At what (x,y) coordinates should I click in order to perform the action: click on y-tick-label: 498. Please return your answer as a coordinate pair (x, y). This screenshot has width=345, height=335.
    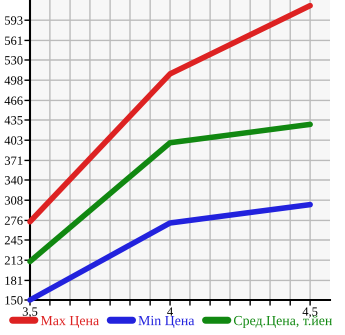
    Looking at the image, I should click on (13, 80).